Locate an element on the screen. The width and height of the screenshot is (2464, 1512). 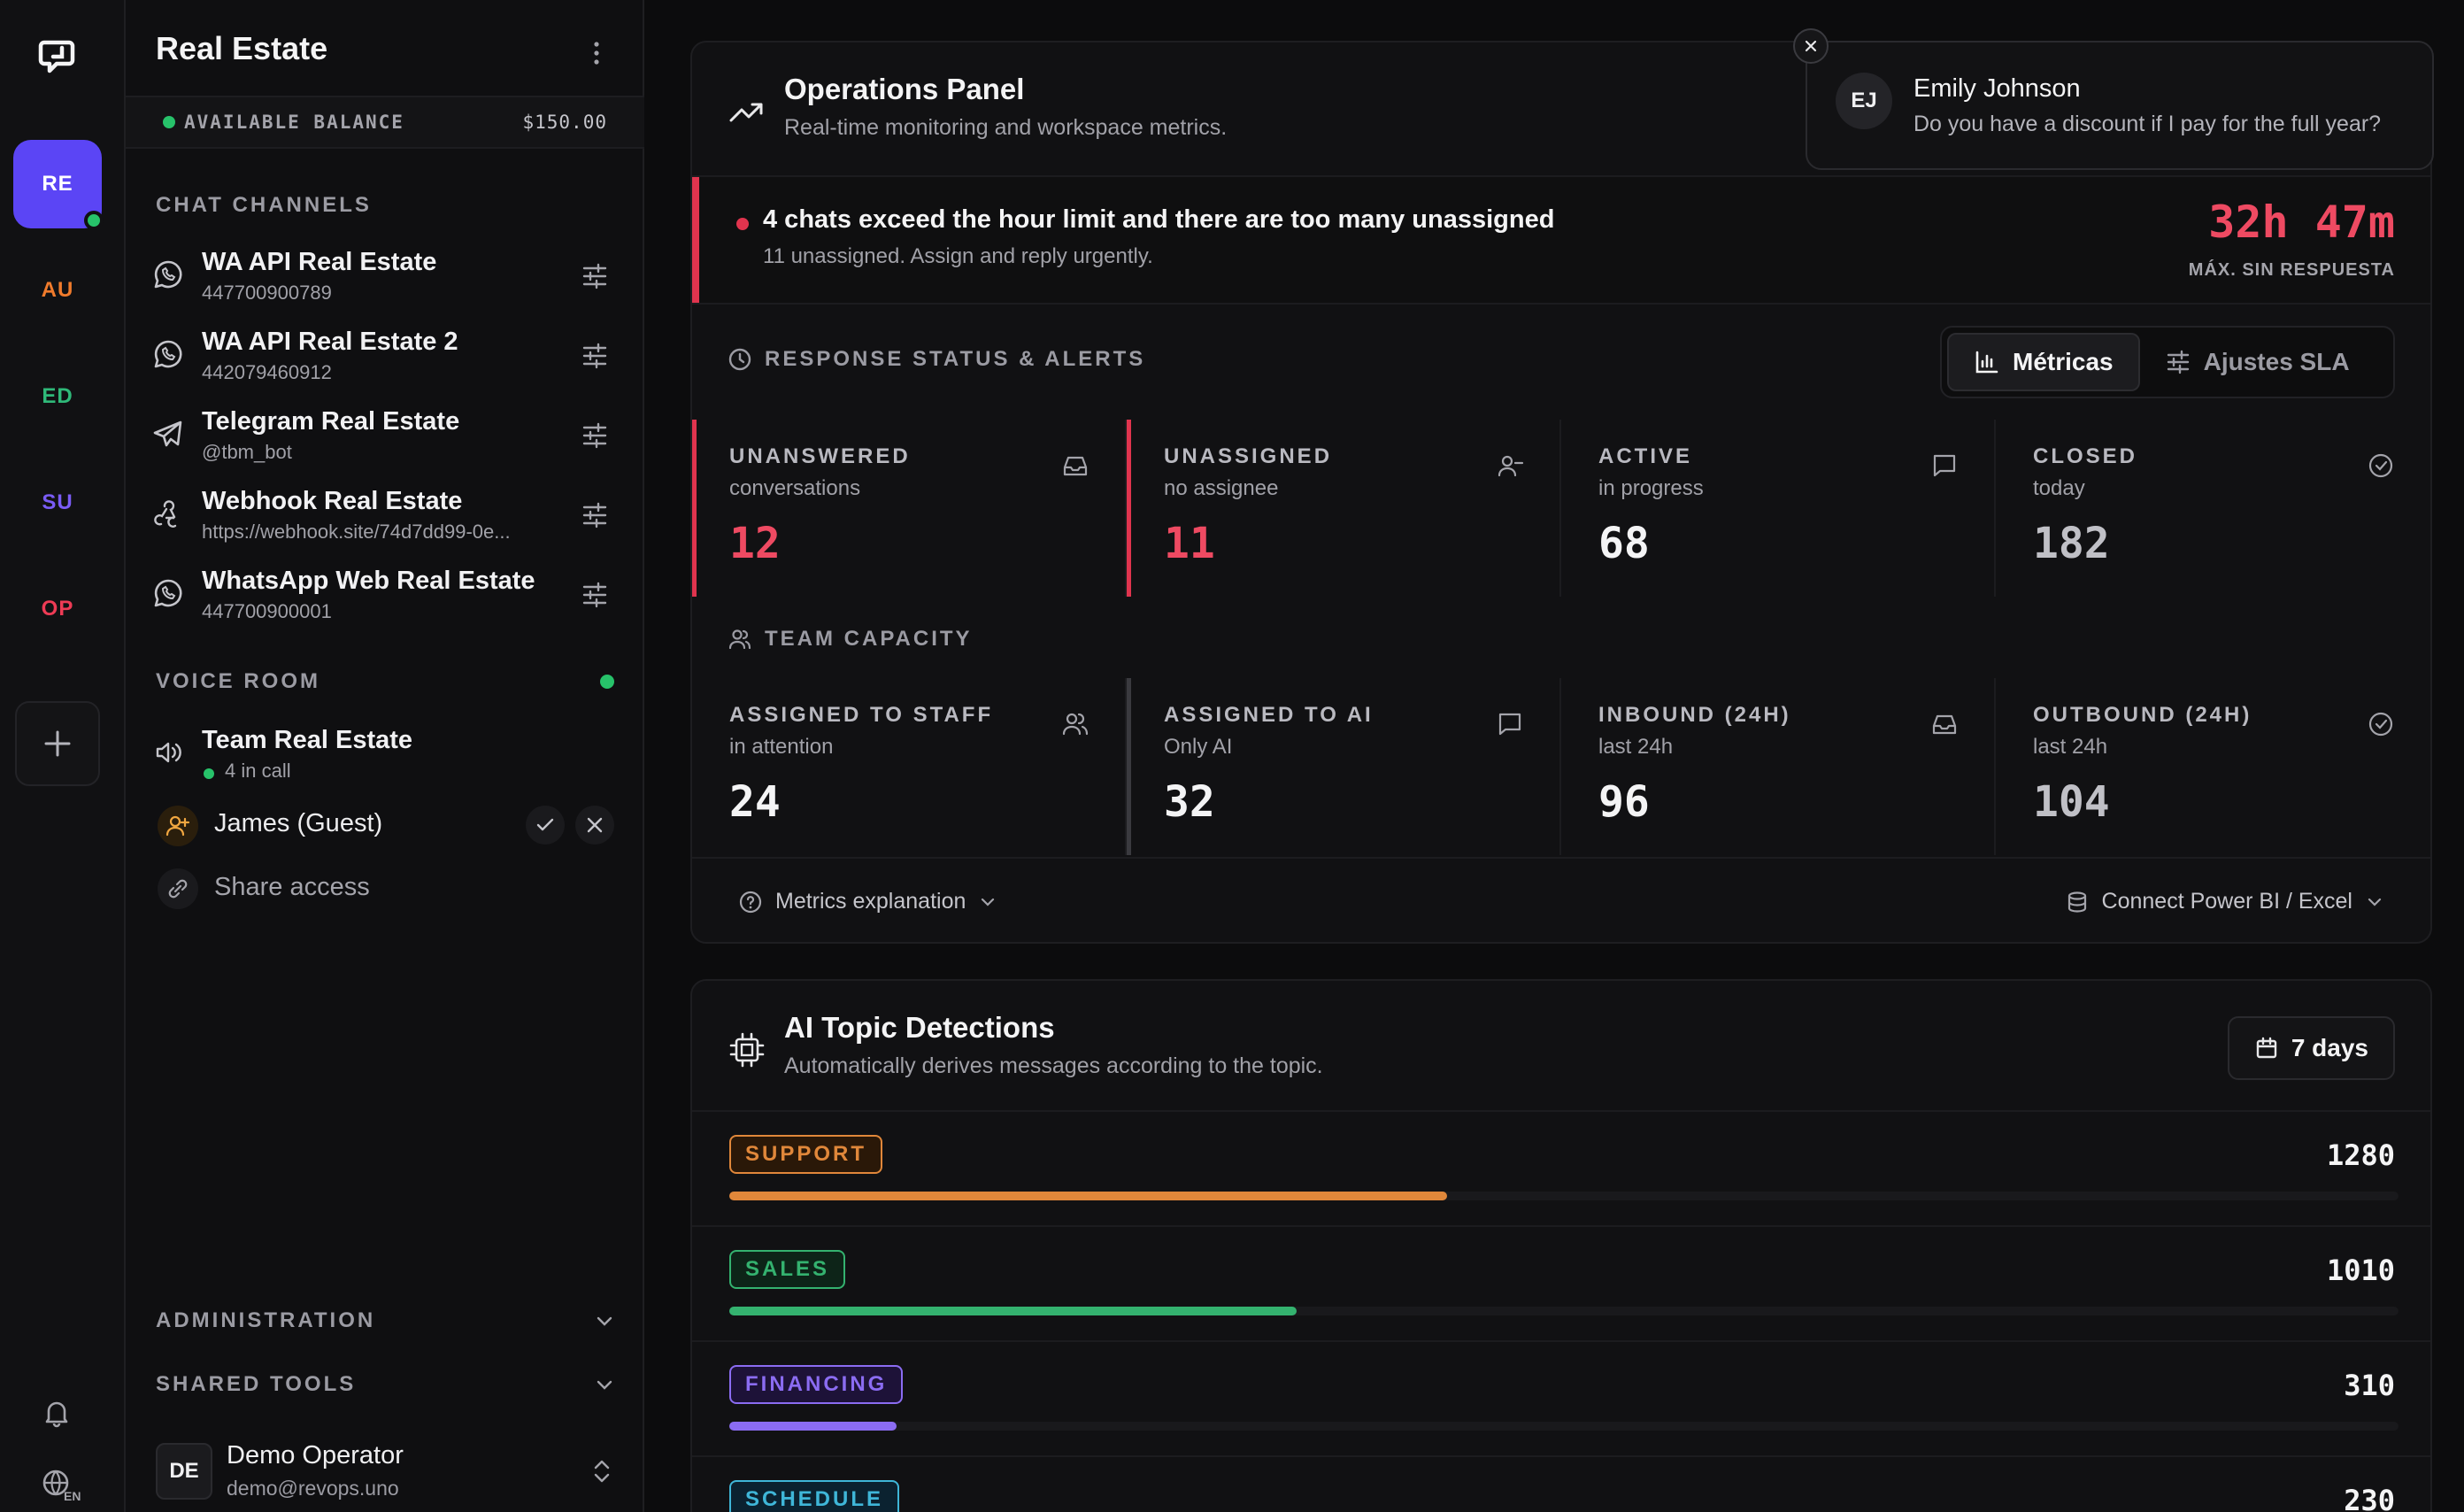
tab-ajustes-sla: Ajustes SLA is located at coordinates (2258, 362).